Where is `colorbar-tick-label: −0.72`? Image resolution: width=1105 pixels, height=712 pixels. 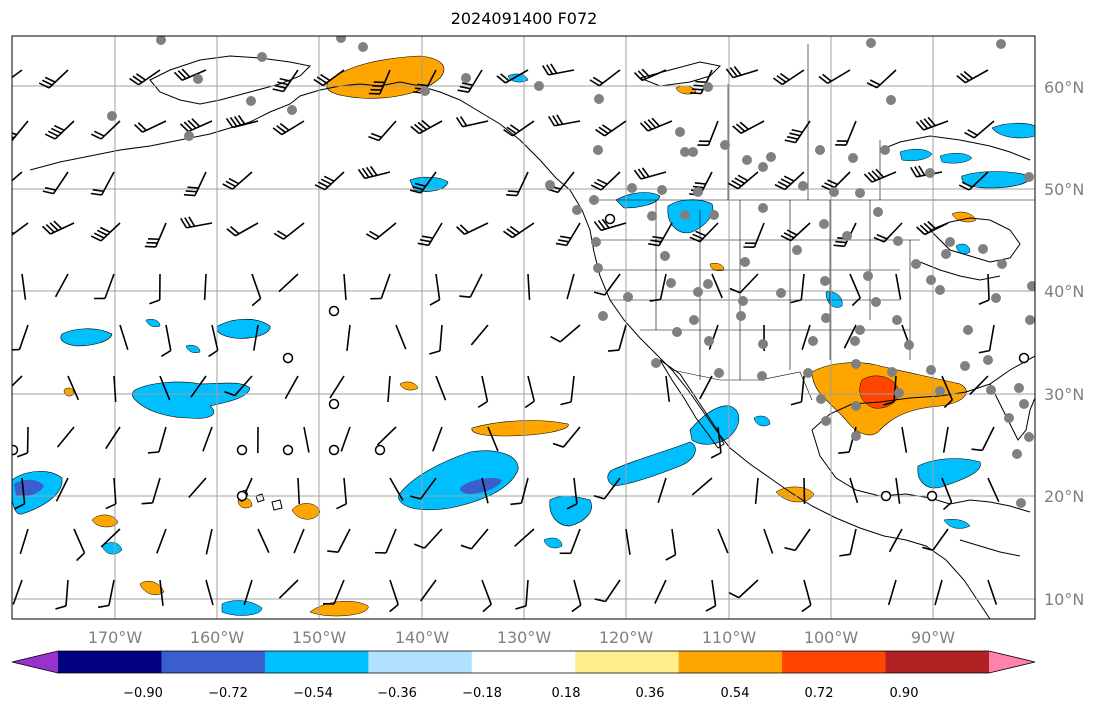 colorbar-tick-label: −0.72 is located at coordinates (228, 693).